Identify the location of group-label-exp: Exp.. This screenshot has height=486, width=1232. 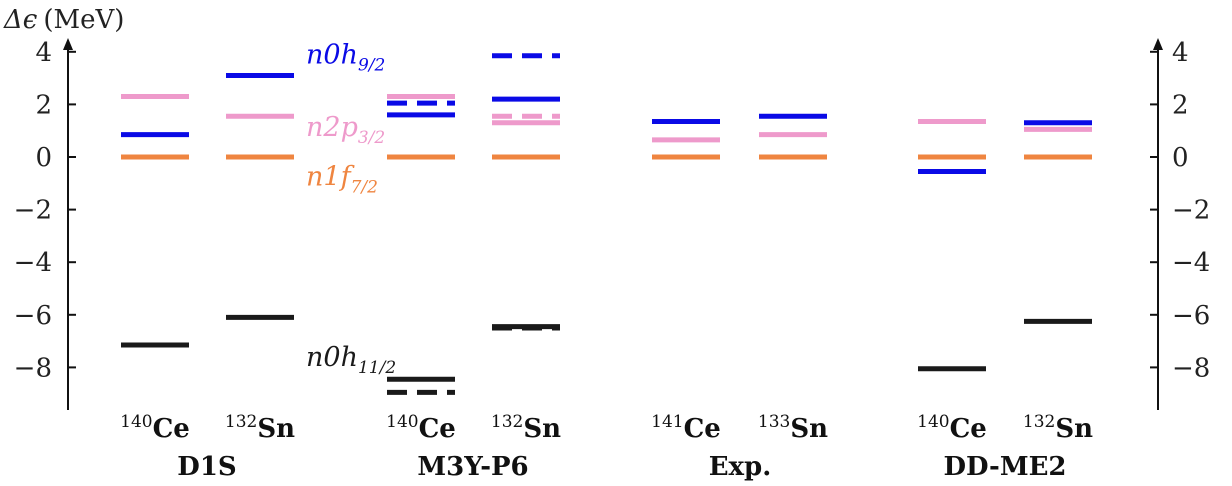
(740, 467).